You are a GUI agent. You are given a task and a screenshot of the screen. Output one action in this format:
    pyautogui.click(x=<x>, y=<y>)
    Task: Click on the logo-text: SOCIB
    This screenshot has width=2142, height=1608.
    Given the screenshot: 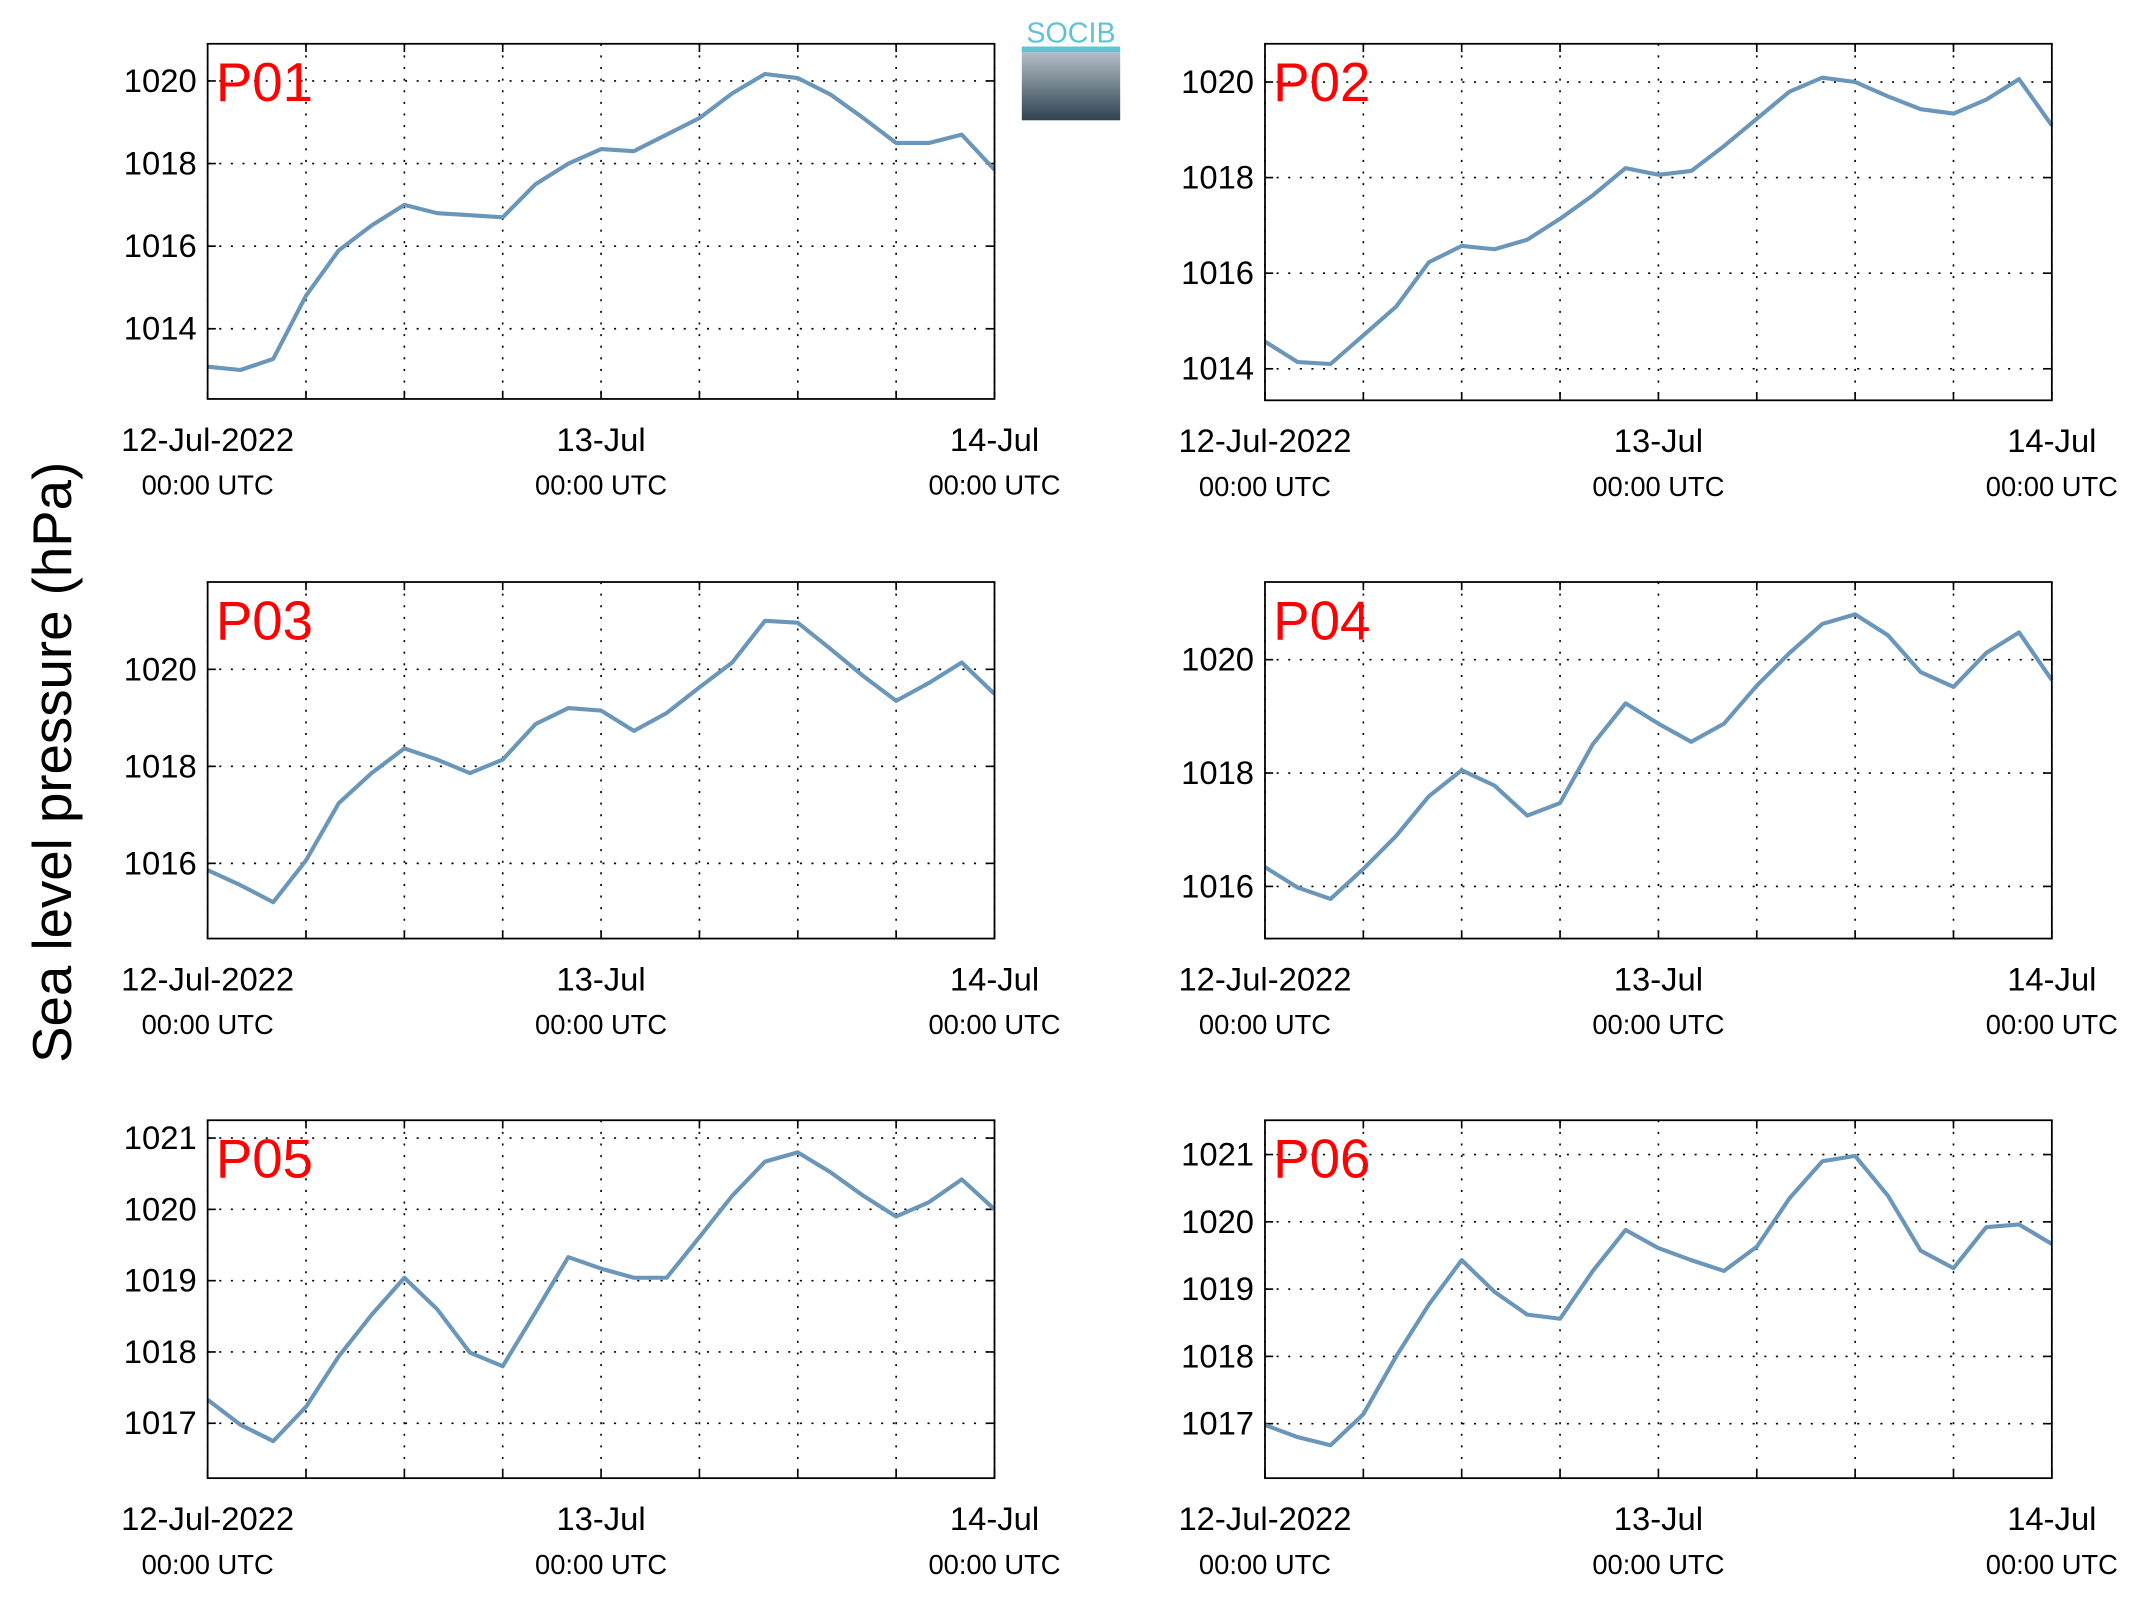 What is the action you would take?
    pyautogui.click(x=1070, y=33)
    